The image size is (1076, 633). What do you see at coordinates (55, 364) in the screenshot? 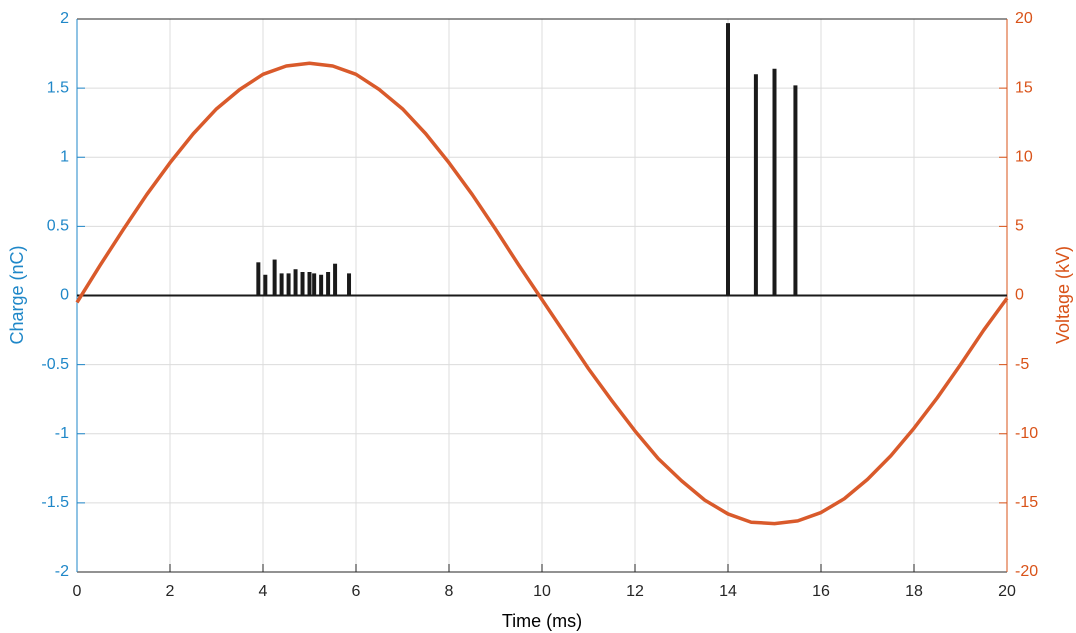
I see `y-tick-label: -0.5` at bounding box center [55, 364].